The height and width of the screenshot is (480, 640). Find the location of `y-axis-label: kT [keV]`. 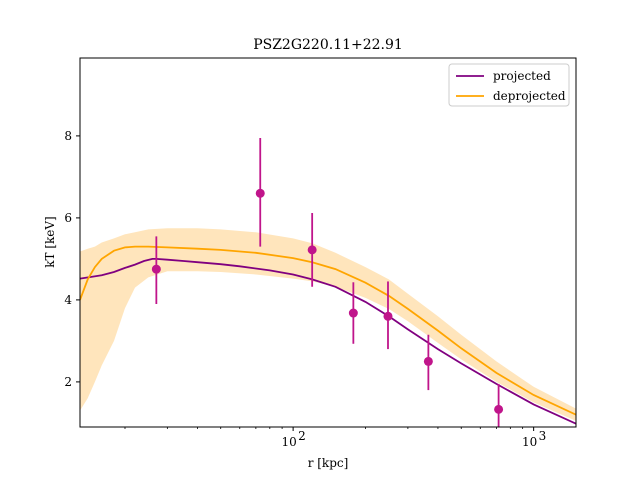

y-axis-label: kT [keV] is located at coordinates (50, 242).